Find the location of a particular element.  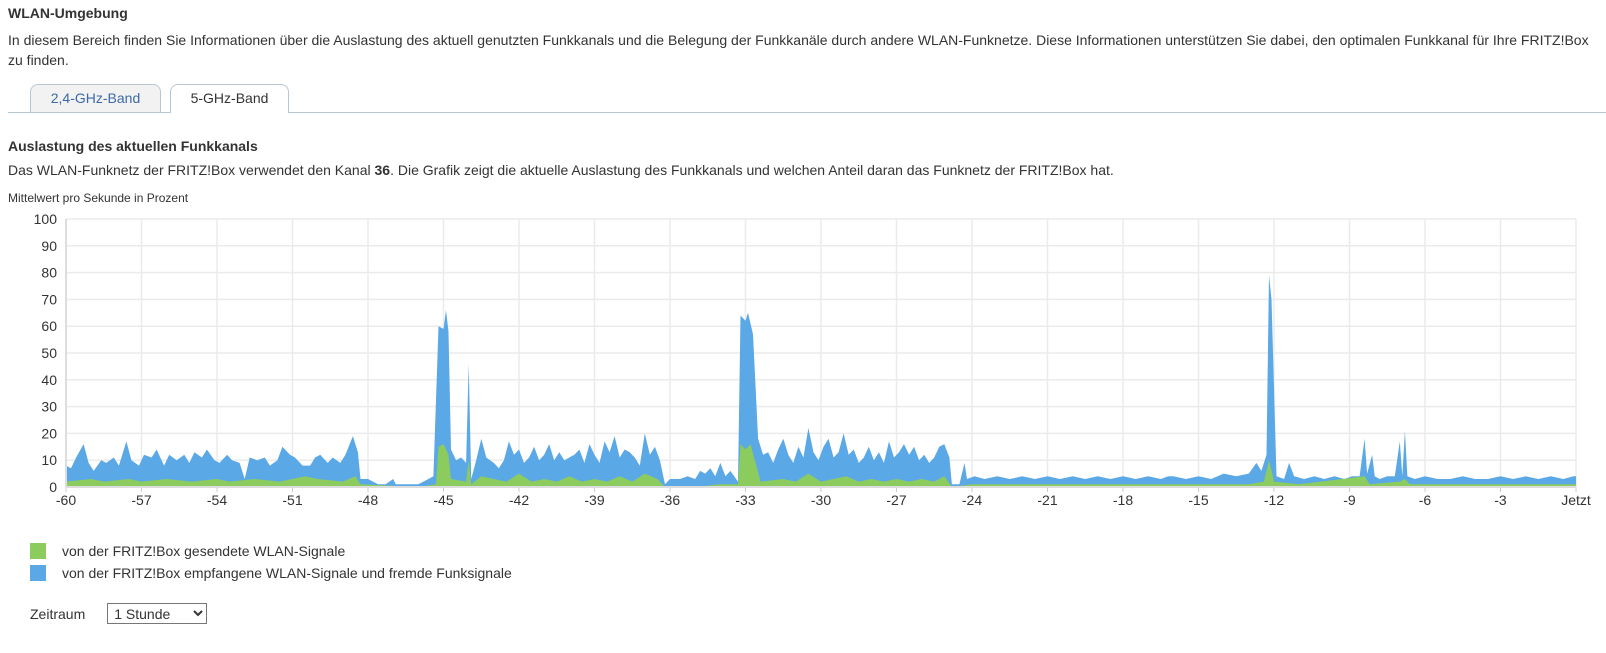

y-tick-label: 0 is located at coordinates (53, 487).